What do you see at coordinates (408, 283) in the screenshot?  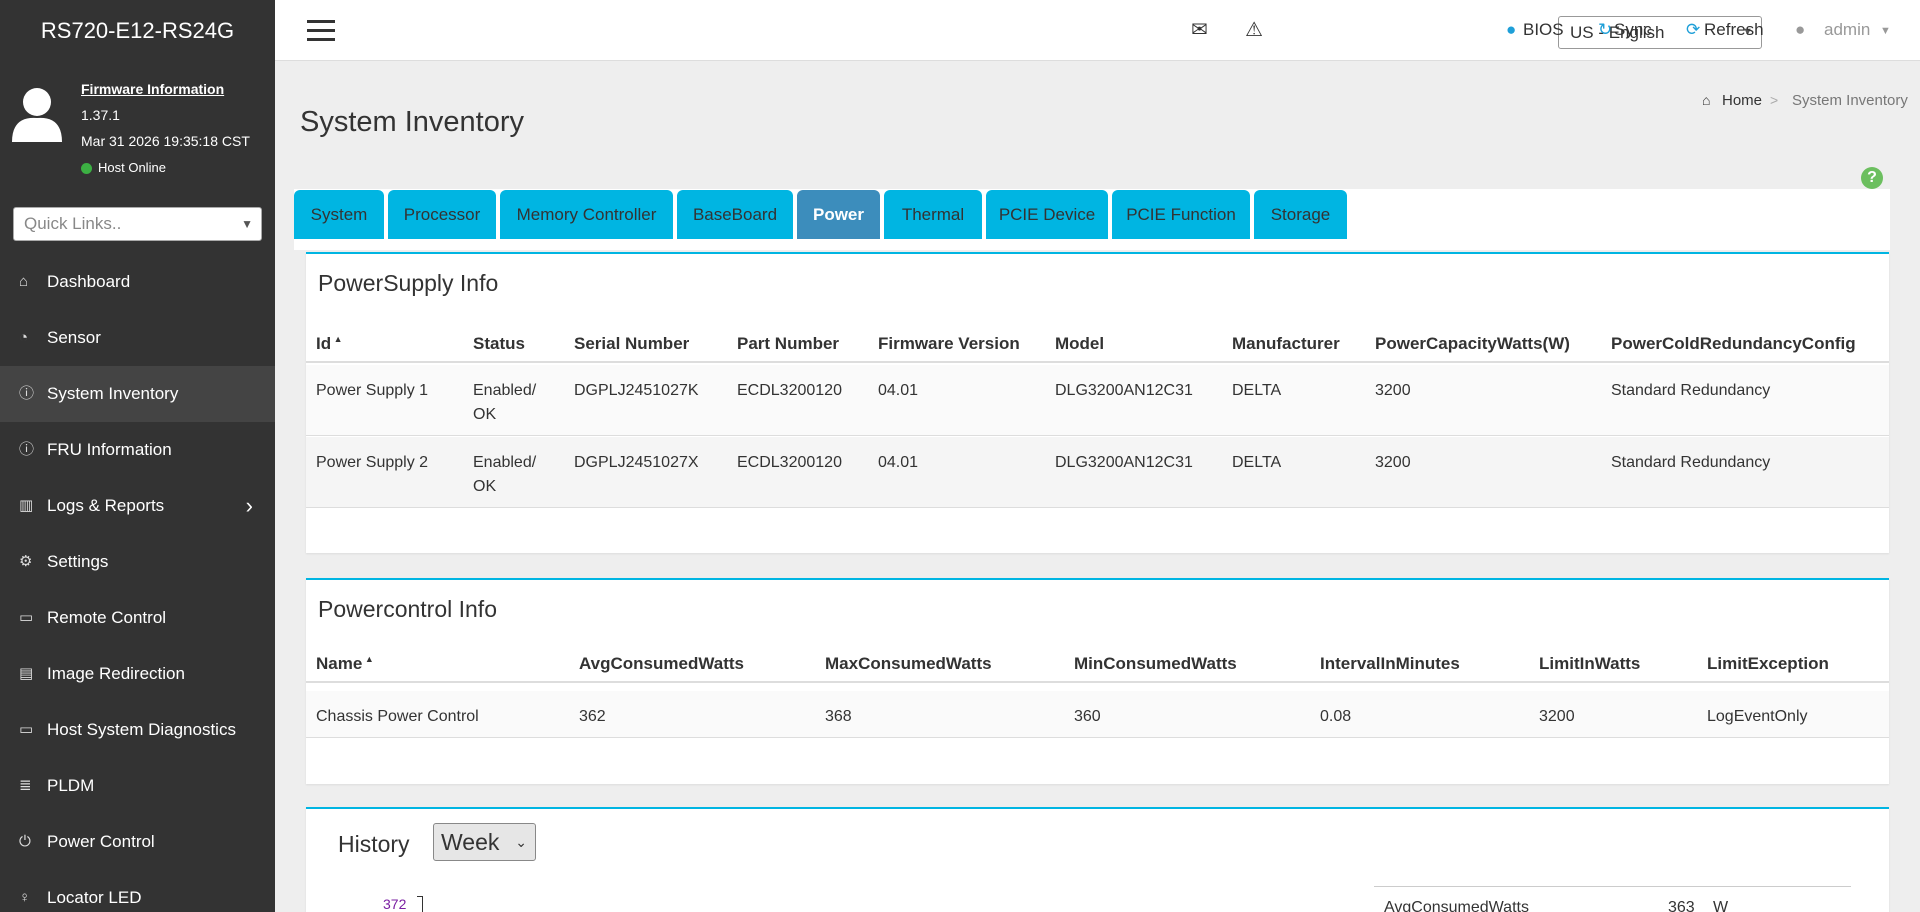 I see `panel-title: PowerSupply Info` at bounding box center [408, 283].